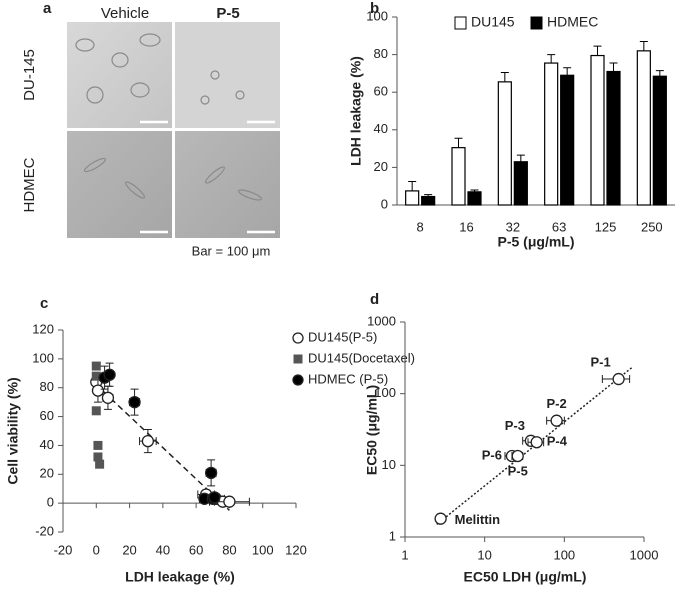  Describe the element at coordinates (374, 299) in the screenshot. I see `panel-label: d` at that location.